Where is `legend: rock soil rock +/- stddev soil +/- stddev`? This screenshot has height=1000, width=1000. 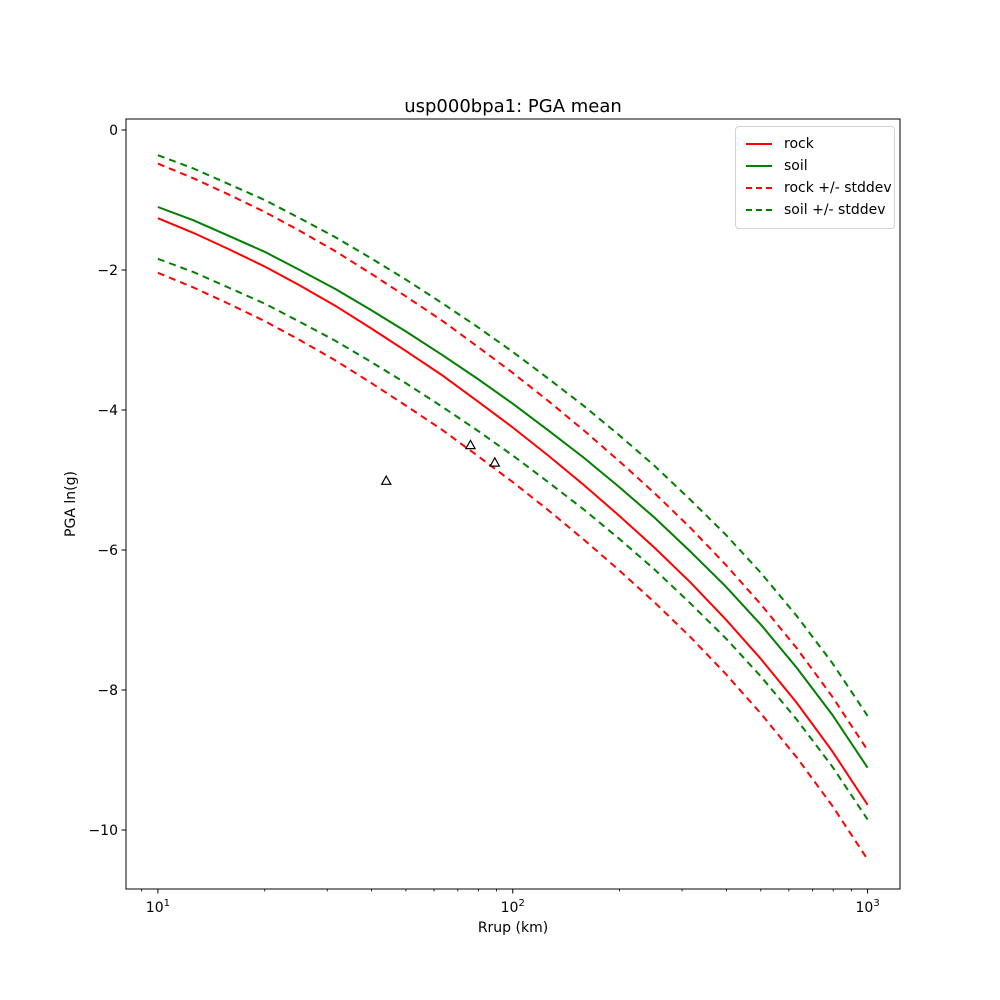 legend: rock soil rock +/- stddev soil +/- stddev is located at coordinates (815, 177).